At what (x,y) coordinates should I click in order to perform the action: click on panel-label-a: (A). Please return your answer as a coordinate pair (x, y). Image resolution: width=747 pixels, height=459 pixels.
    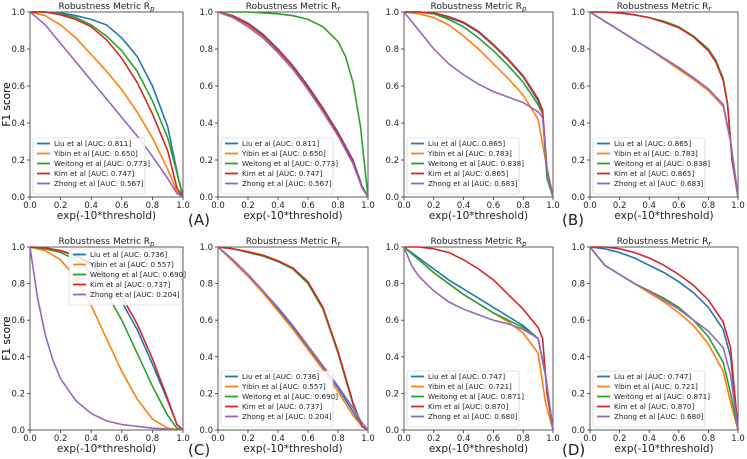
    Looking at the image, I should click on (199, 220).